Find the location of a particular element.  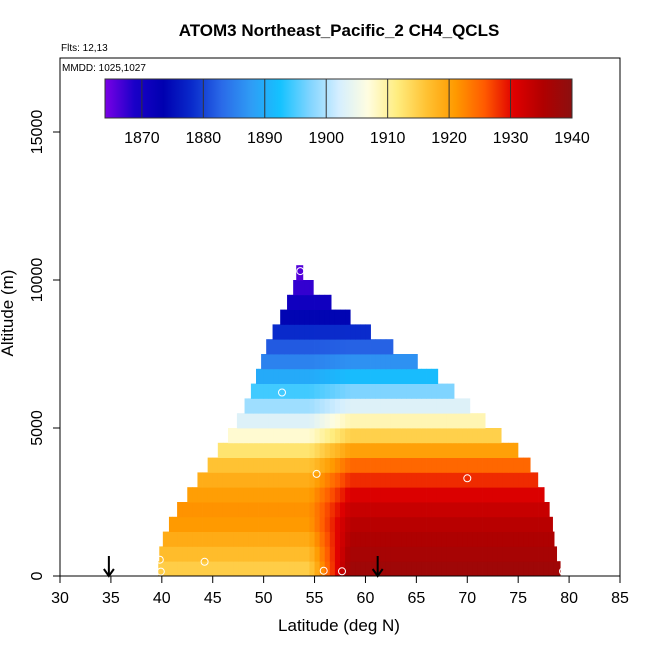

y-tick-label: 15000 is located at coordinates (37, 132).